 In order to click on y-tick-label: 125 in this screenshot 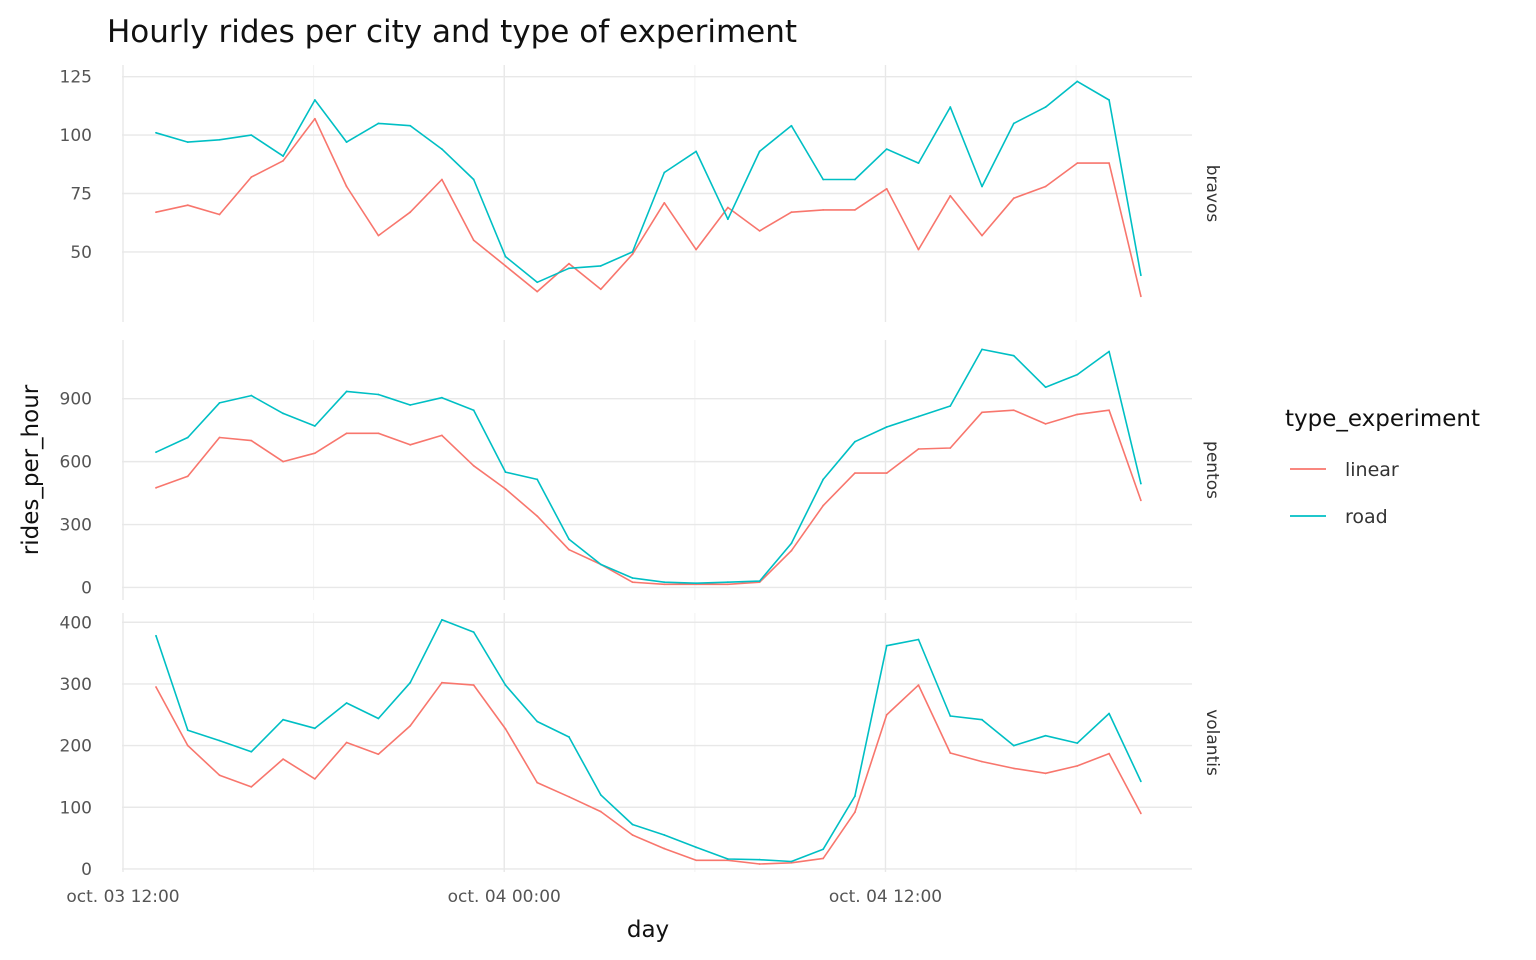, I will do `click(76, 78)`.